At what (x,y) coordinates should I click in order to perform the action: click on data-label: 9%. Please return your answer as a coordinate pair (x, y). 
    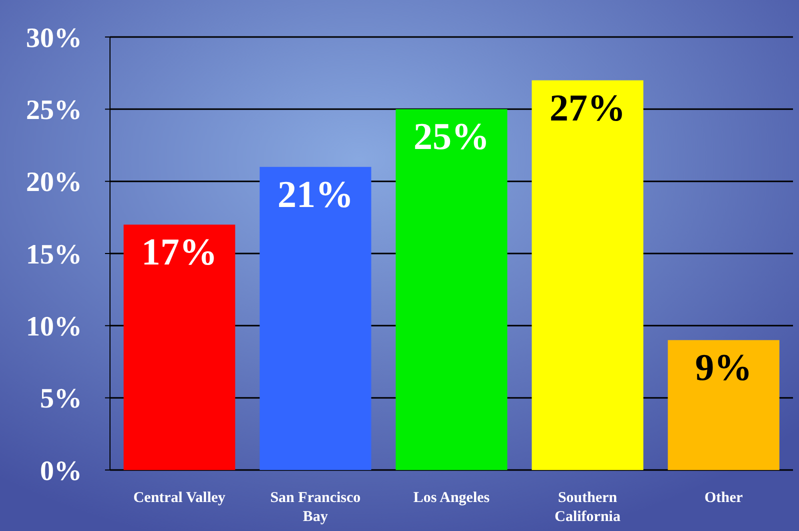
    Looking at the image, I should click on (723, 368).